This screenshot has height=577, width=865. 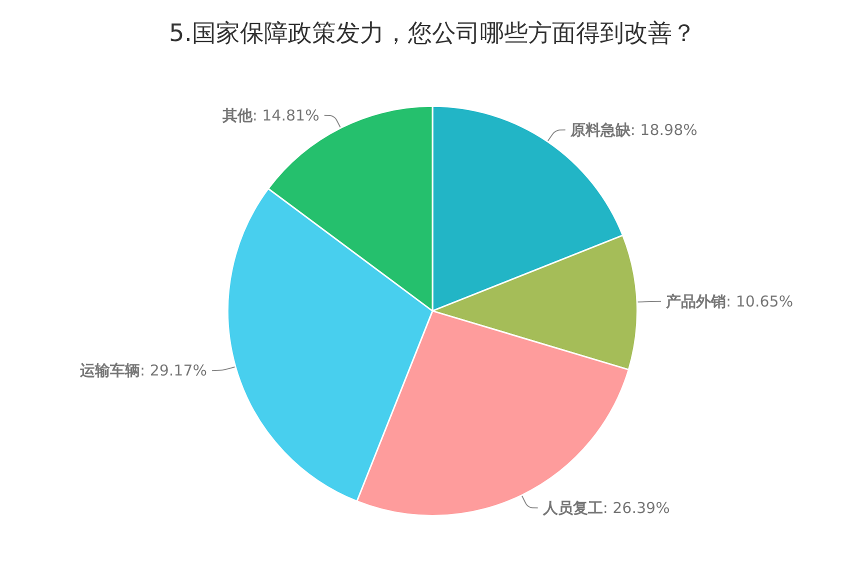 What do you see at coordinates (174, 371) in the screenshot?
I see `data-label: : 29.17%` at bounding box center [174, 371].